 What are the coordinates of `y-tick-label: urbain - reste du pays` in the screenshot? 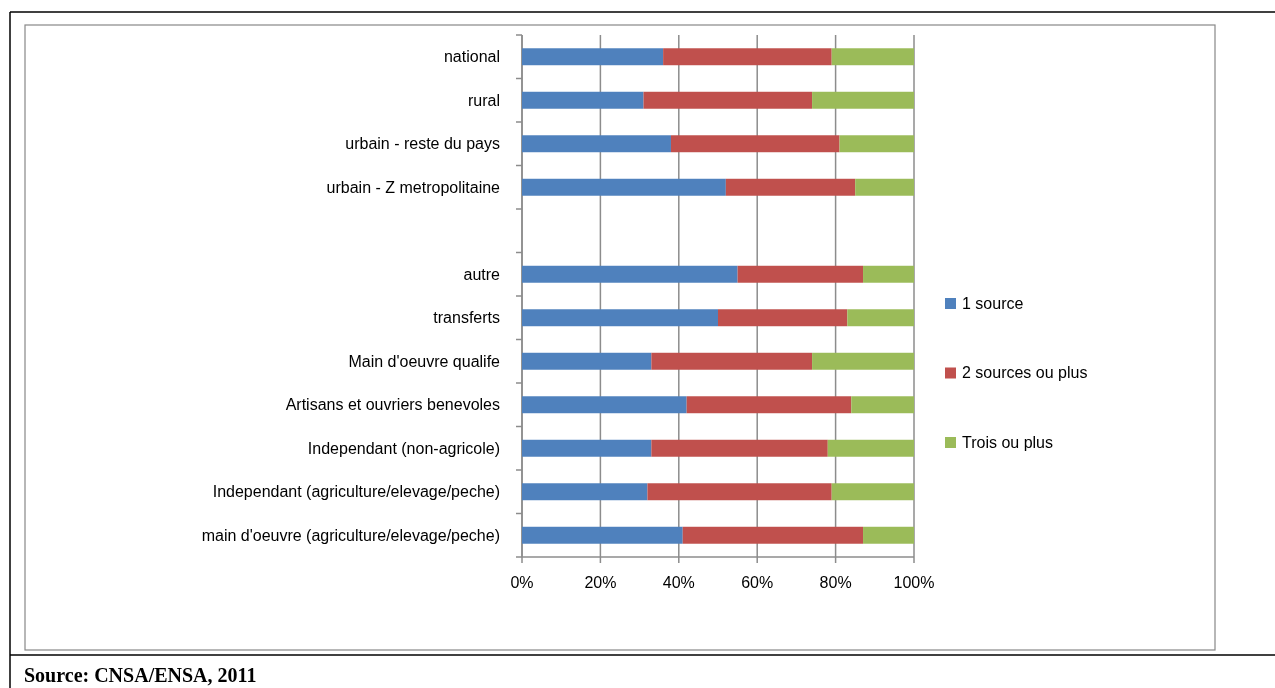 It's located at (422, 144).